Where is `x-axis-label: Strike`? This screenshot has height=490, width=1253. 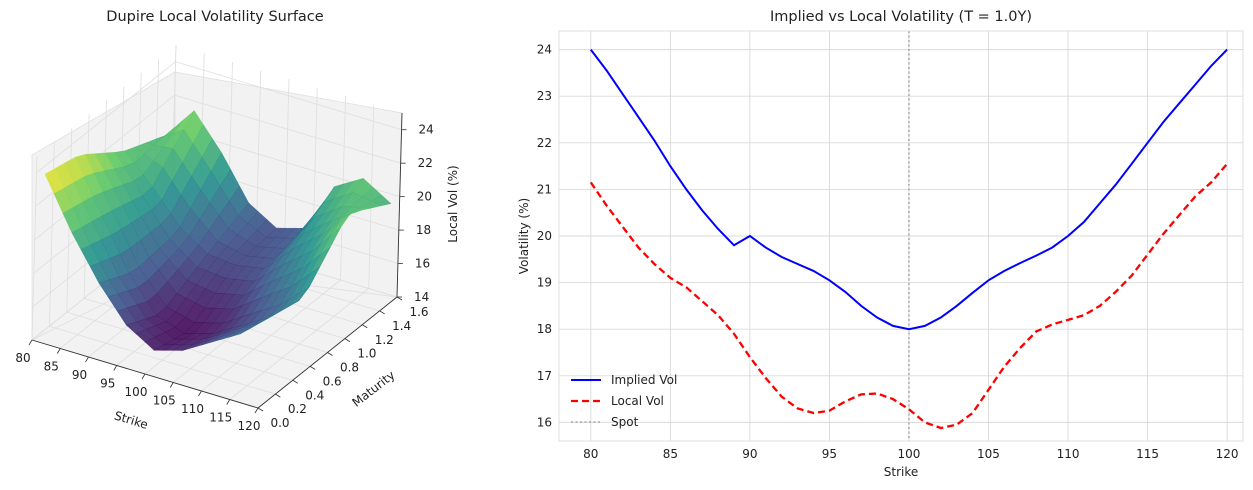
x-axis-label: Strike is located at coordinates (901, 472).